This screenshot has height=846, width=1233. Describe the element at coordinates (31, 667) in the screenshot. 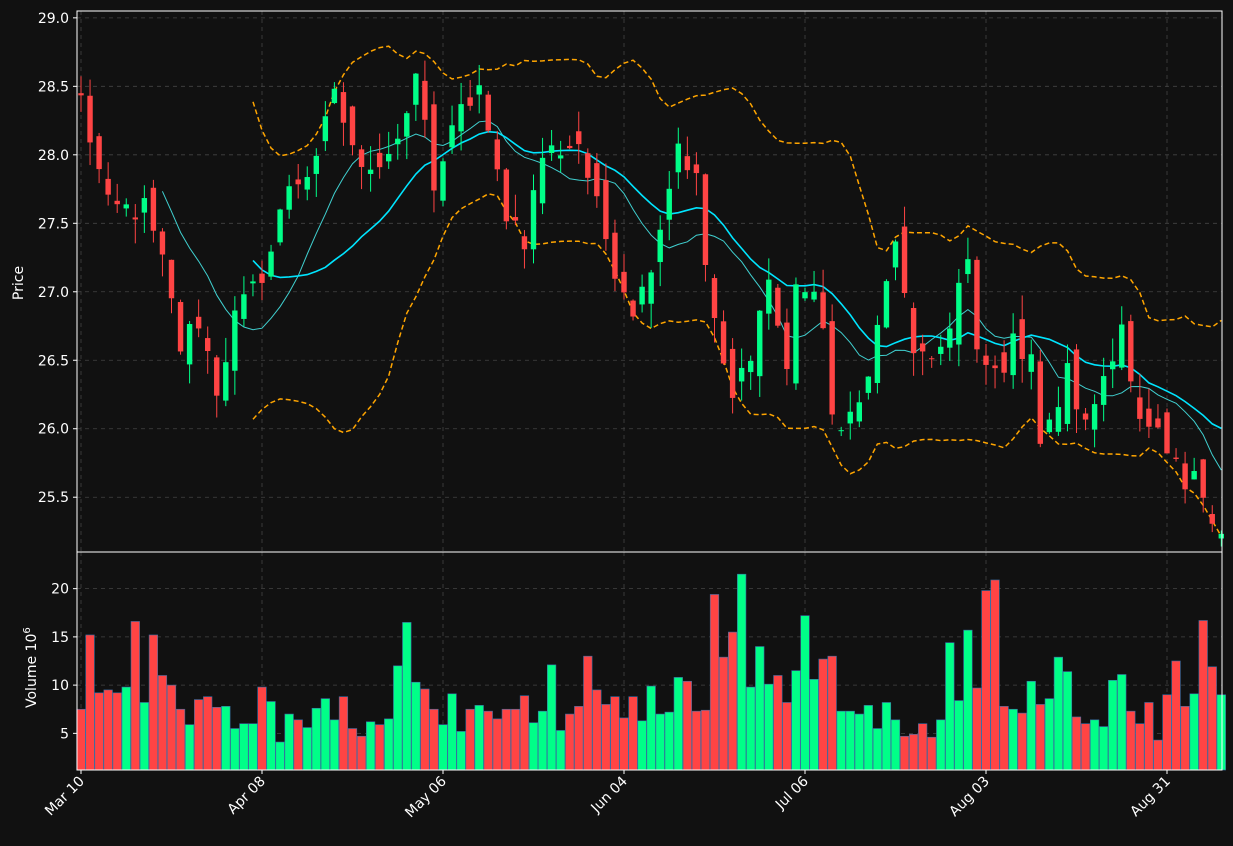

I see `volume-axis-label-text: Volume 106` at that location.